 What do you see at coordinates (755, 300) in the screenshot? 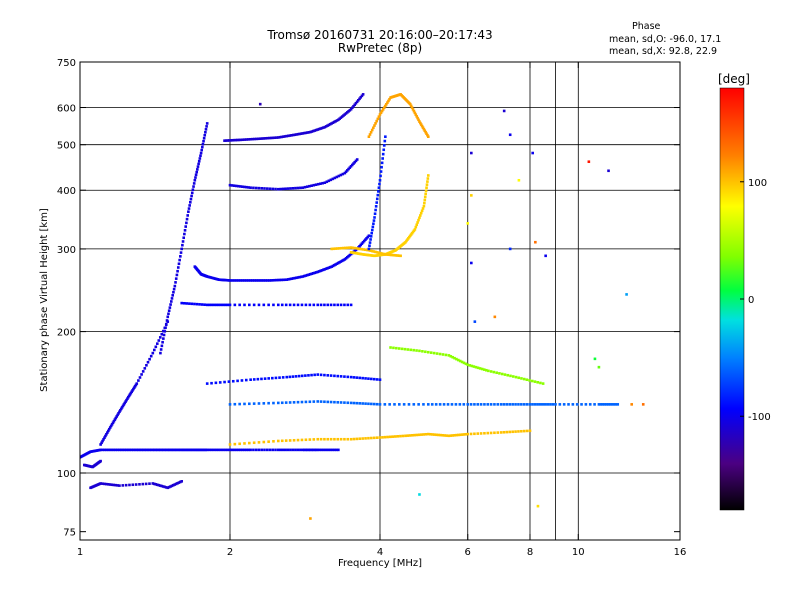
I see `colorbar-ticks: 100 0 -100` at bounding box center [755, 300].